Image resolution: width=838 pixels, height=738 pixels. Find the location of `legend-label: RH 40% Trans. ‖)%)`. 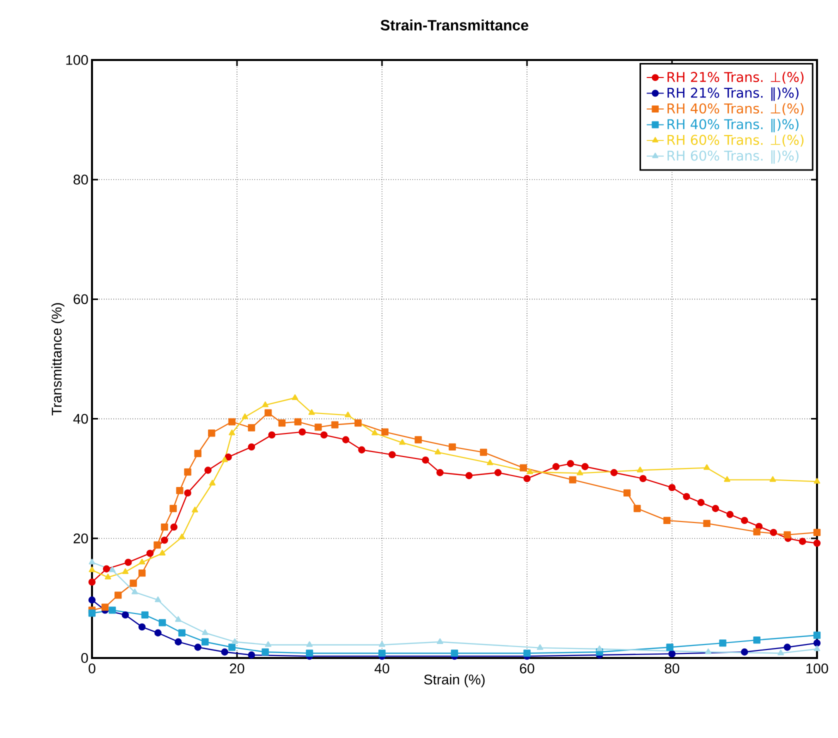

legend-label: RH 40% Trans. ‖)%) is located at coordinates (733, 125).